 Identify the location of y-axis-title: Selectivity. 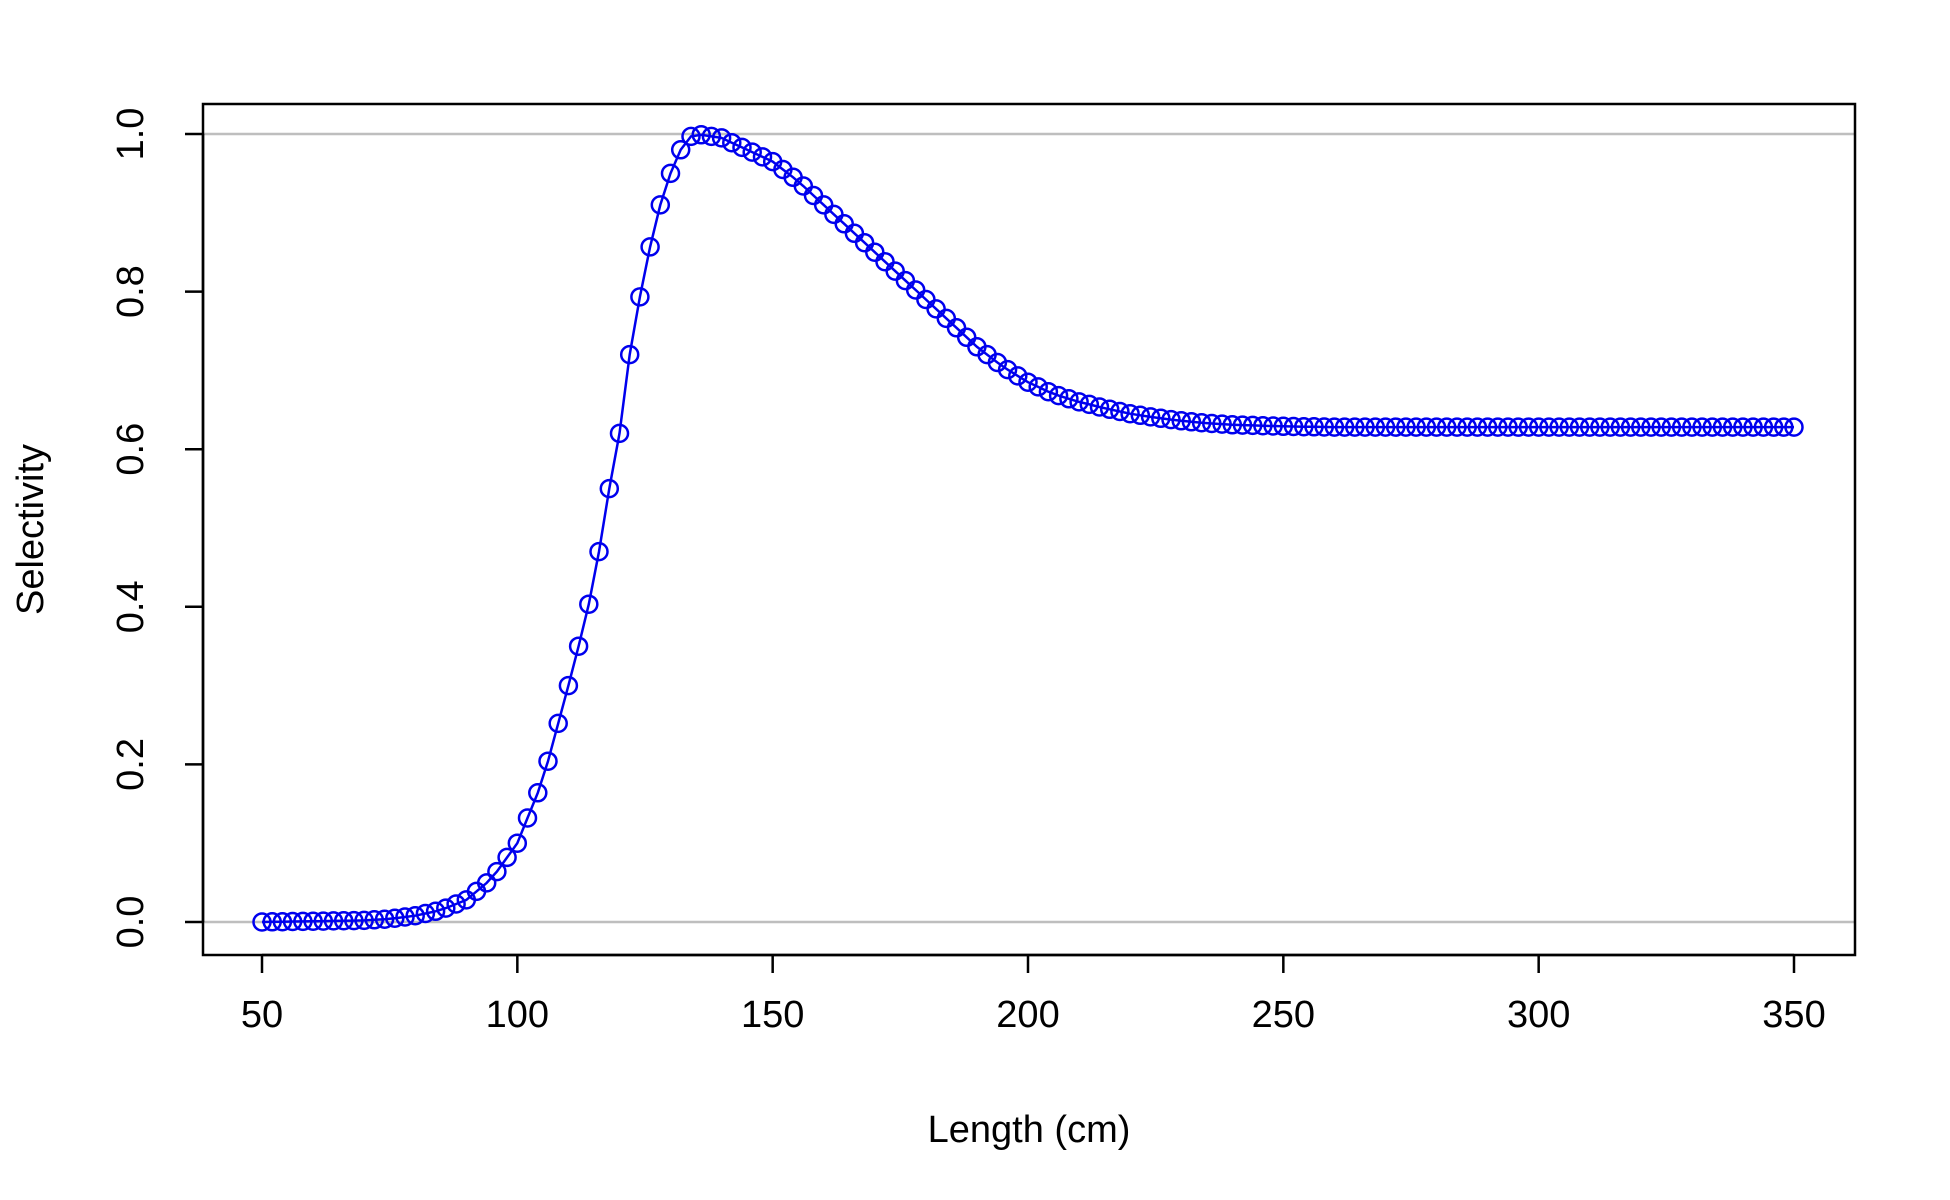
(31, 529).